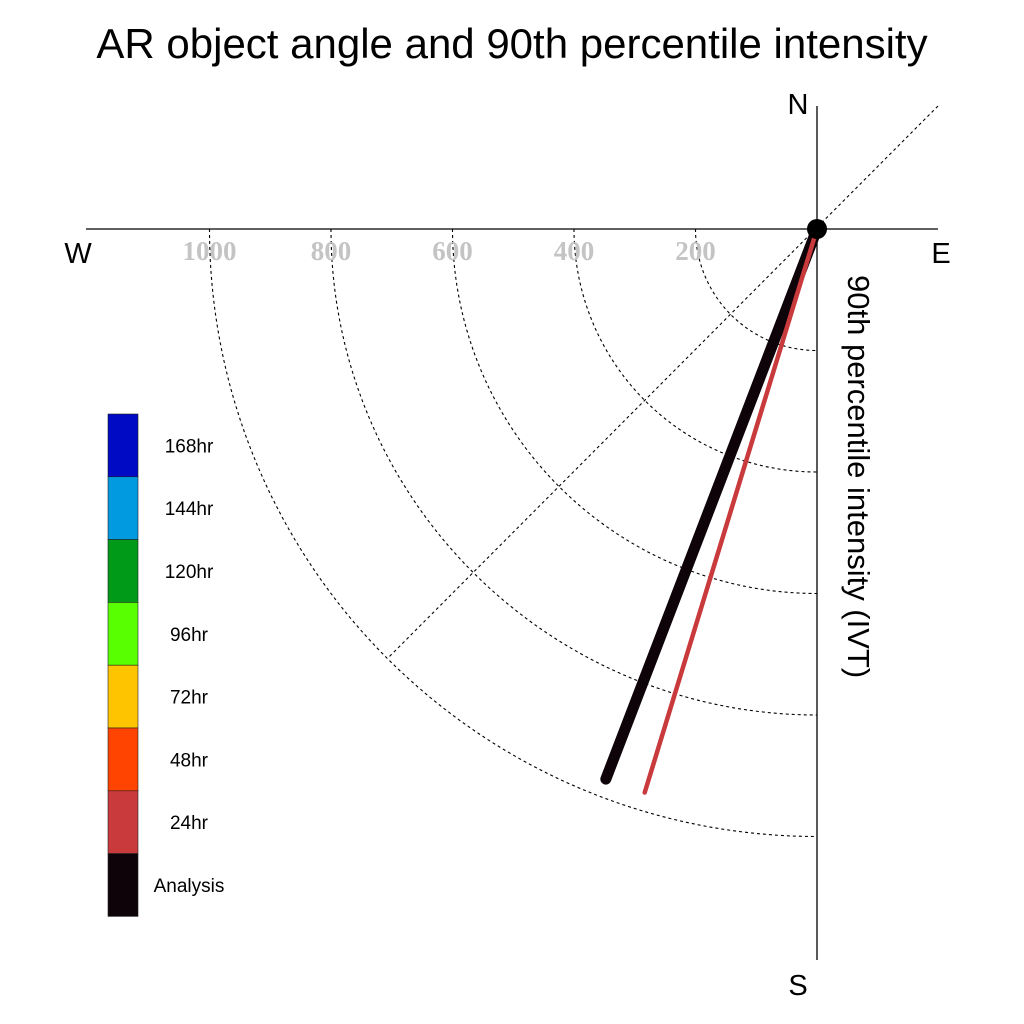  What do you see at coordinates (210, 251) in the screenshot?
I see `tick-label-1000: 1000` at bounding box center [210, 251].